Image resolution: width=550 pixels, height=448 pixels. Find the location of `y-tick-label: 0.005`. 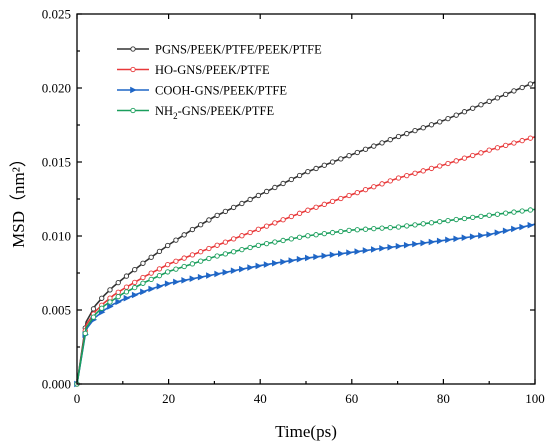

y-tick-label: 0.005 is located at coordinates (56, 310).